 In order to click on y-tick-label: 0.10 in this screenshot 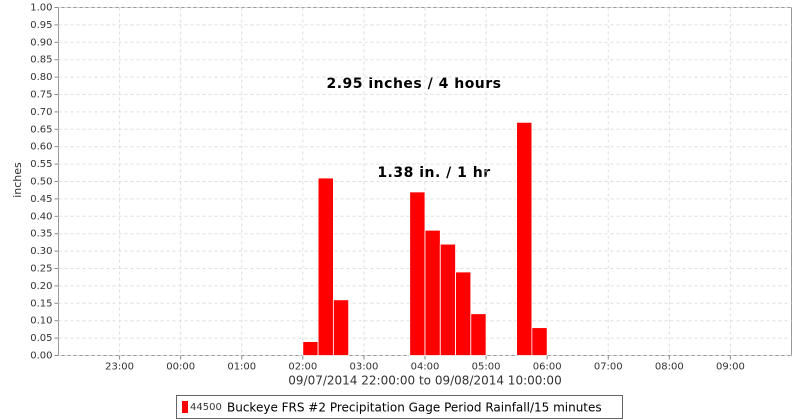, I will do `click(41, 321)`.